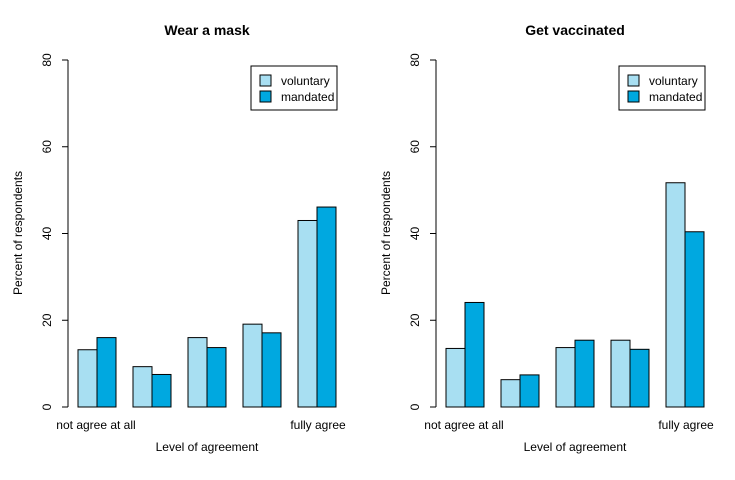 This screenshot has width=735, height=480. What do you see at coordinates (207, 307) in the screenshot?
I see `bars` at bounding box center [207, 307].